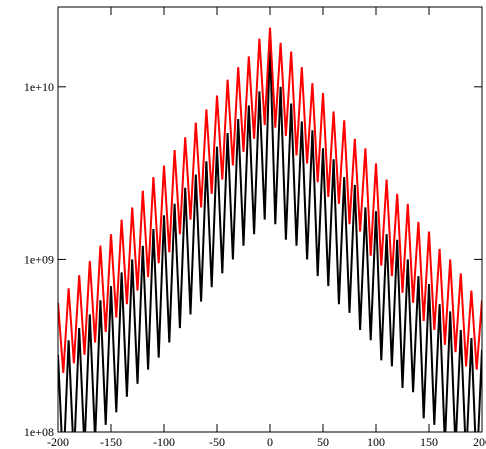 The width and height of the screenshot is (486, 449). I want to click on x-tick-label: 200, so click(479, 442).